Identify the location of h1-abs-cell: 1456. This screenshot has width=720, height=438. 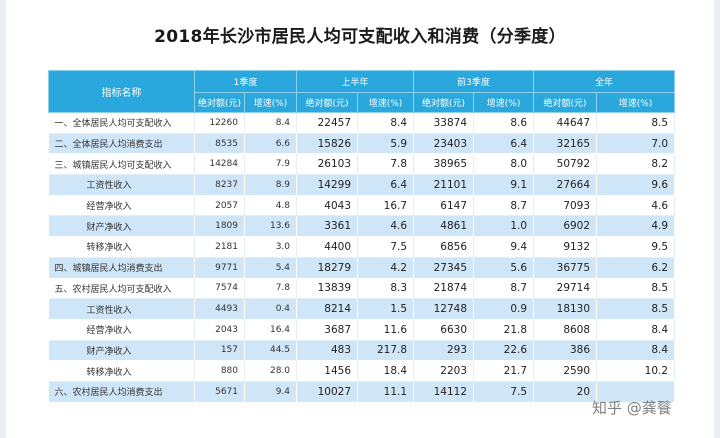
(327, 371).